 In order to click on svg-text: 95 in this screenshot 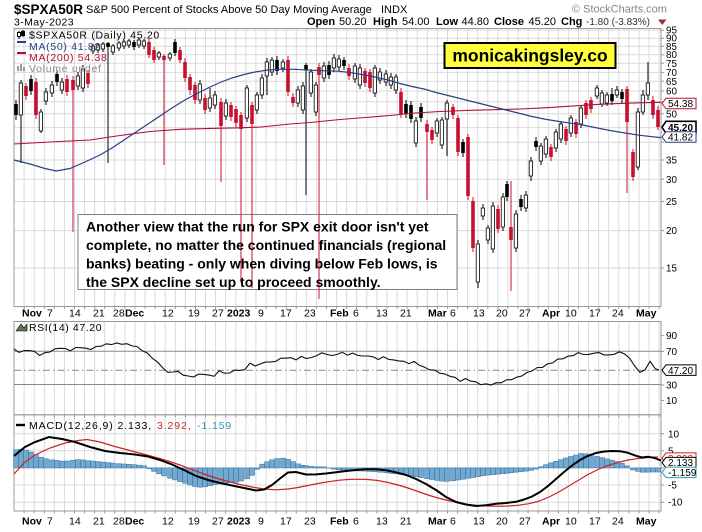, I will do `click(671, 31)`.